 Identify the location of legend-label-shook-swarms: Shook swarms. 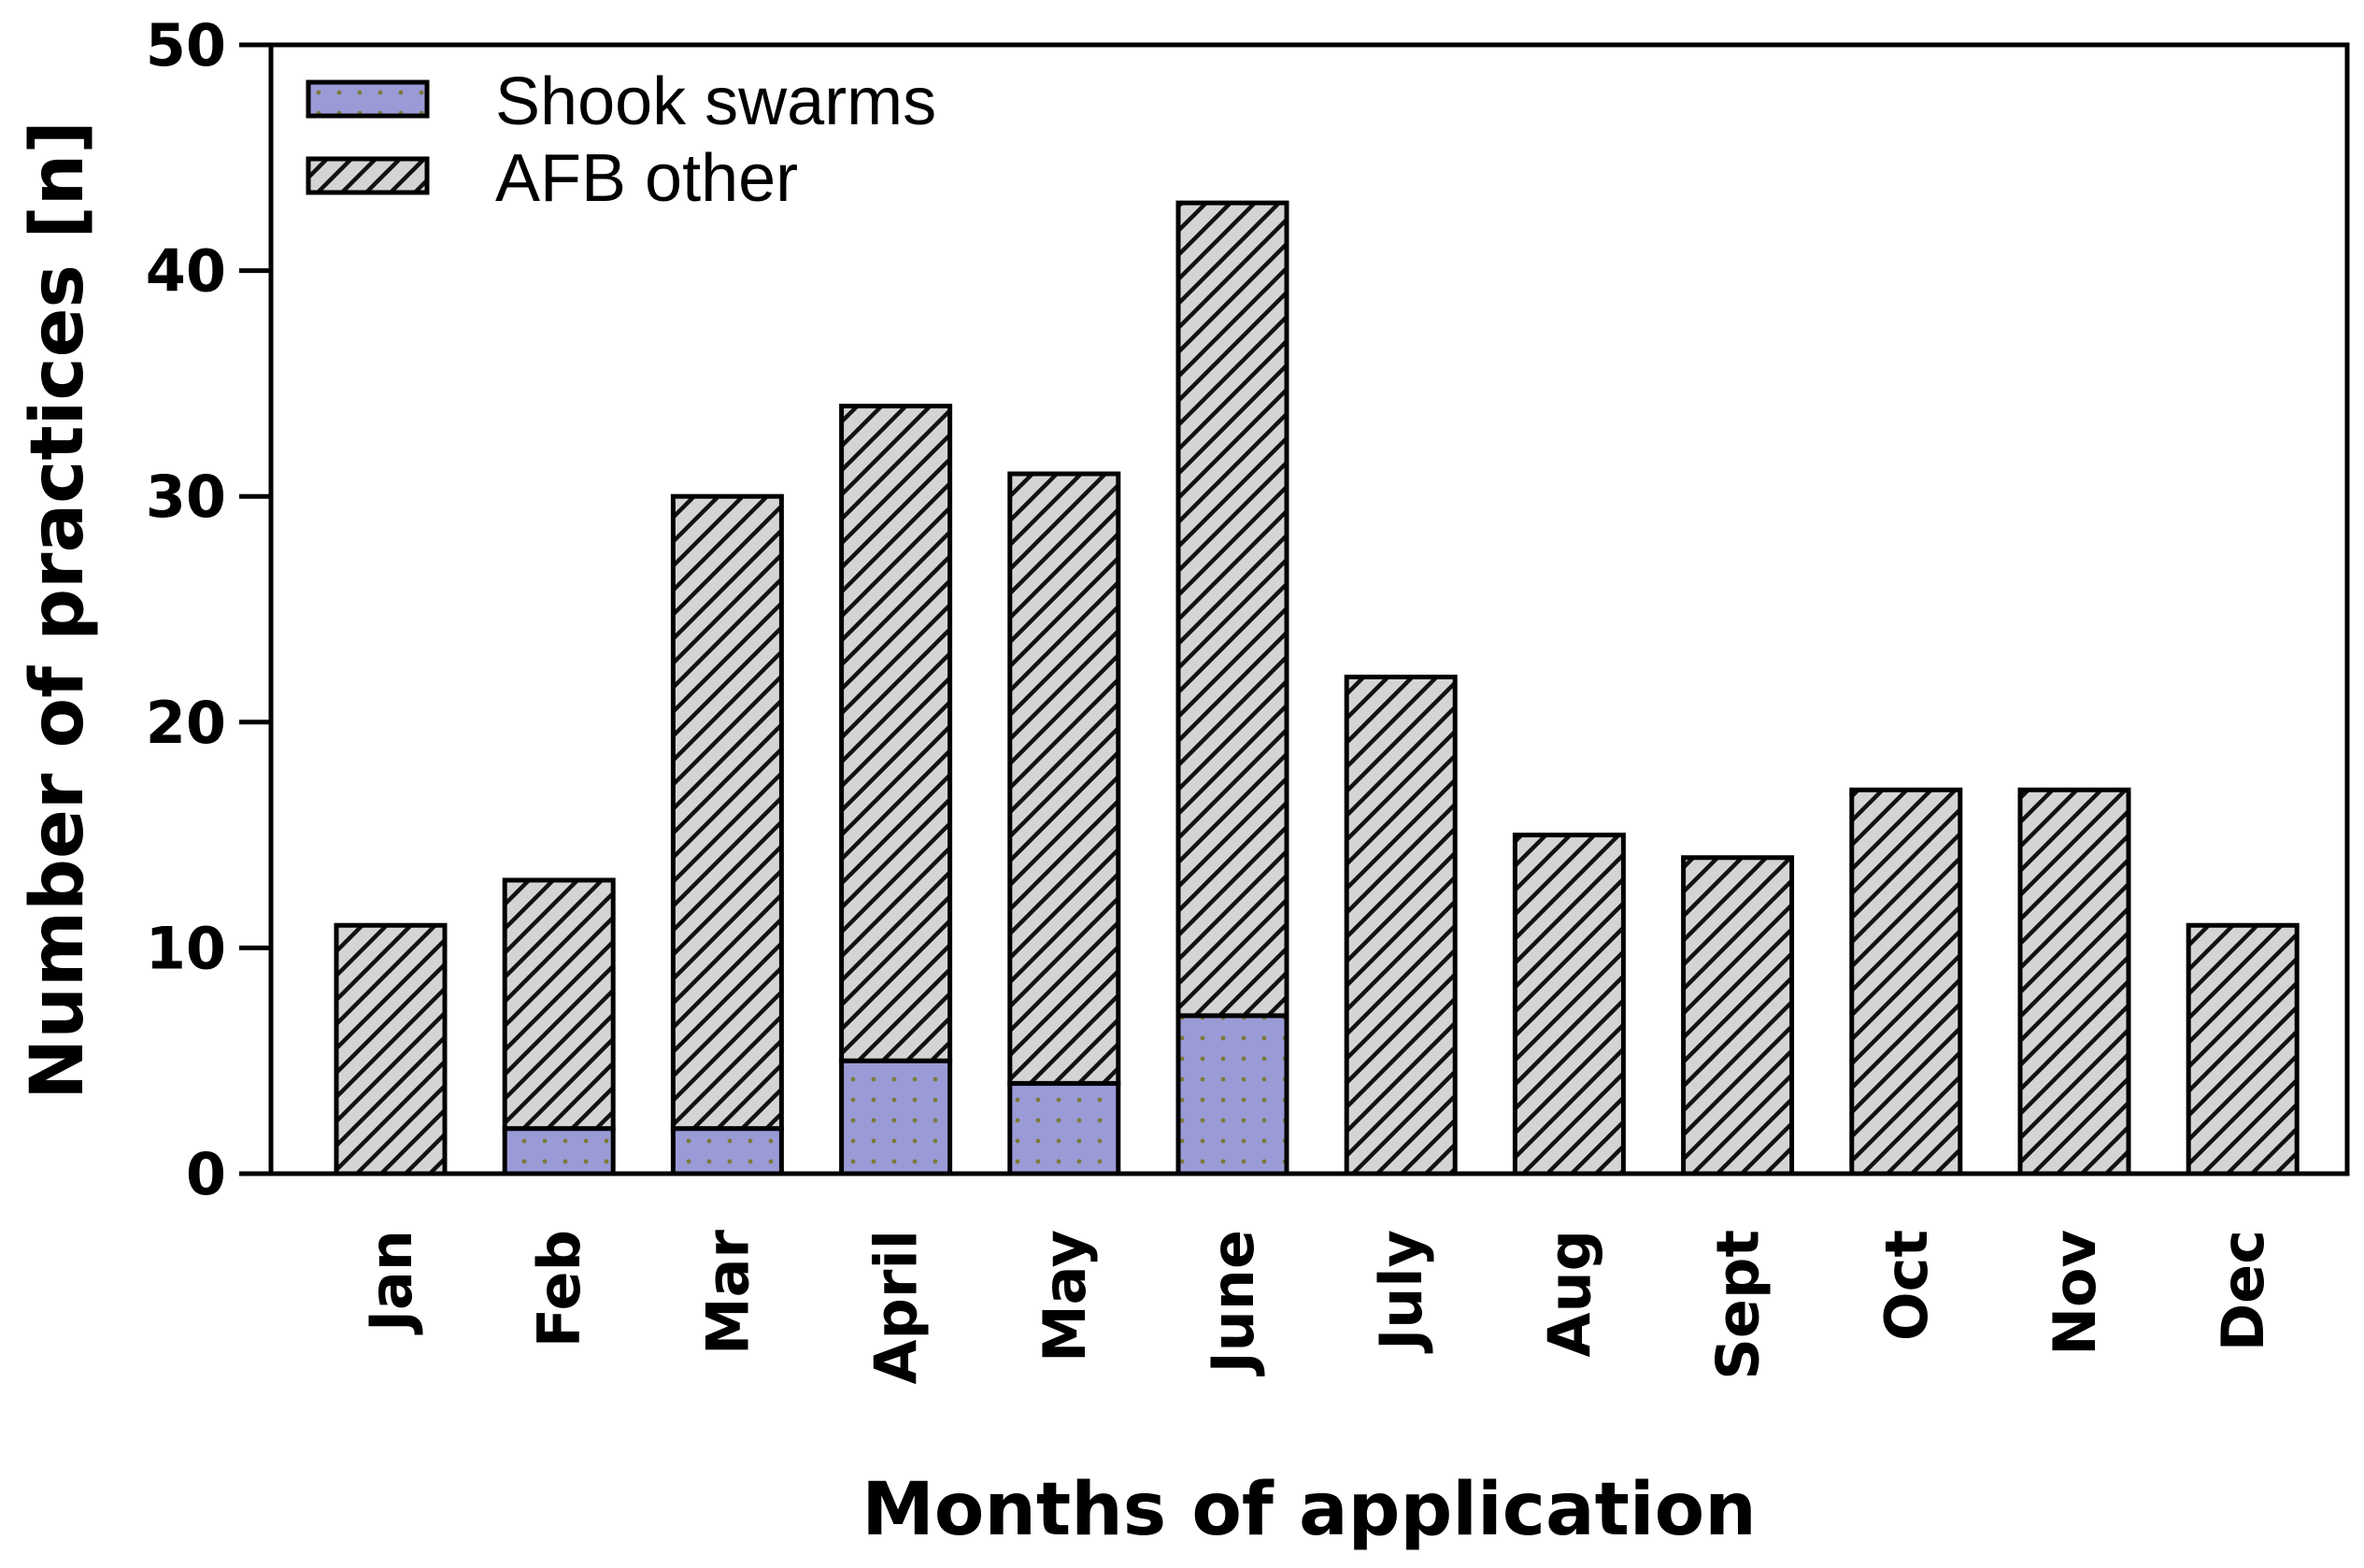
(715, 102).